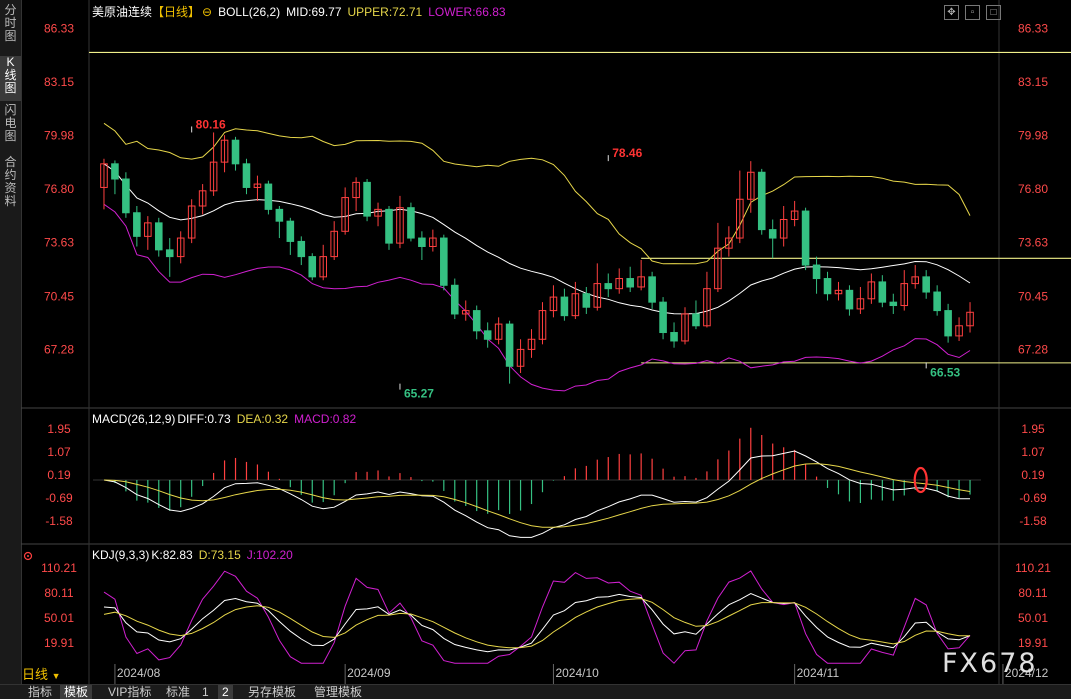  I want to click on macd-dea-line, so click(537, 495).